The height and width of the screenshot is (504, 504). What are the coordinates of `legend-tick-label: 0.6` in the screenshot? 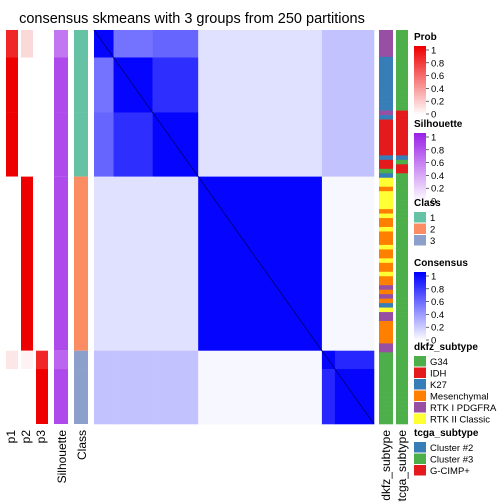 It's located at (437, 76).